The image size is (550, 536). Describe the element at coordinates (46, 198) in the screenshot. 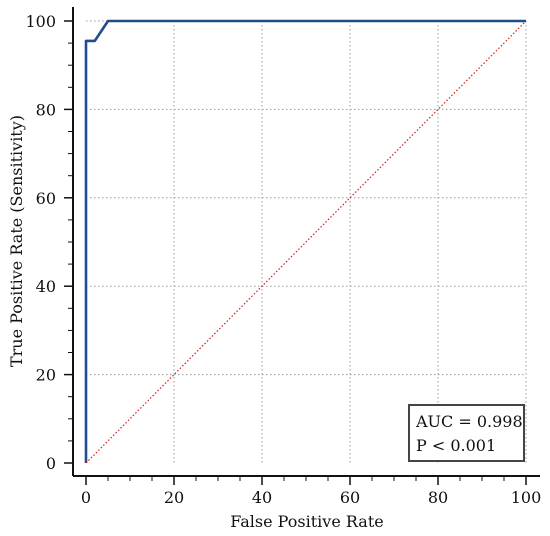

I see `y-tick-label-3: 60` at that location.